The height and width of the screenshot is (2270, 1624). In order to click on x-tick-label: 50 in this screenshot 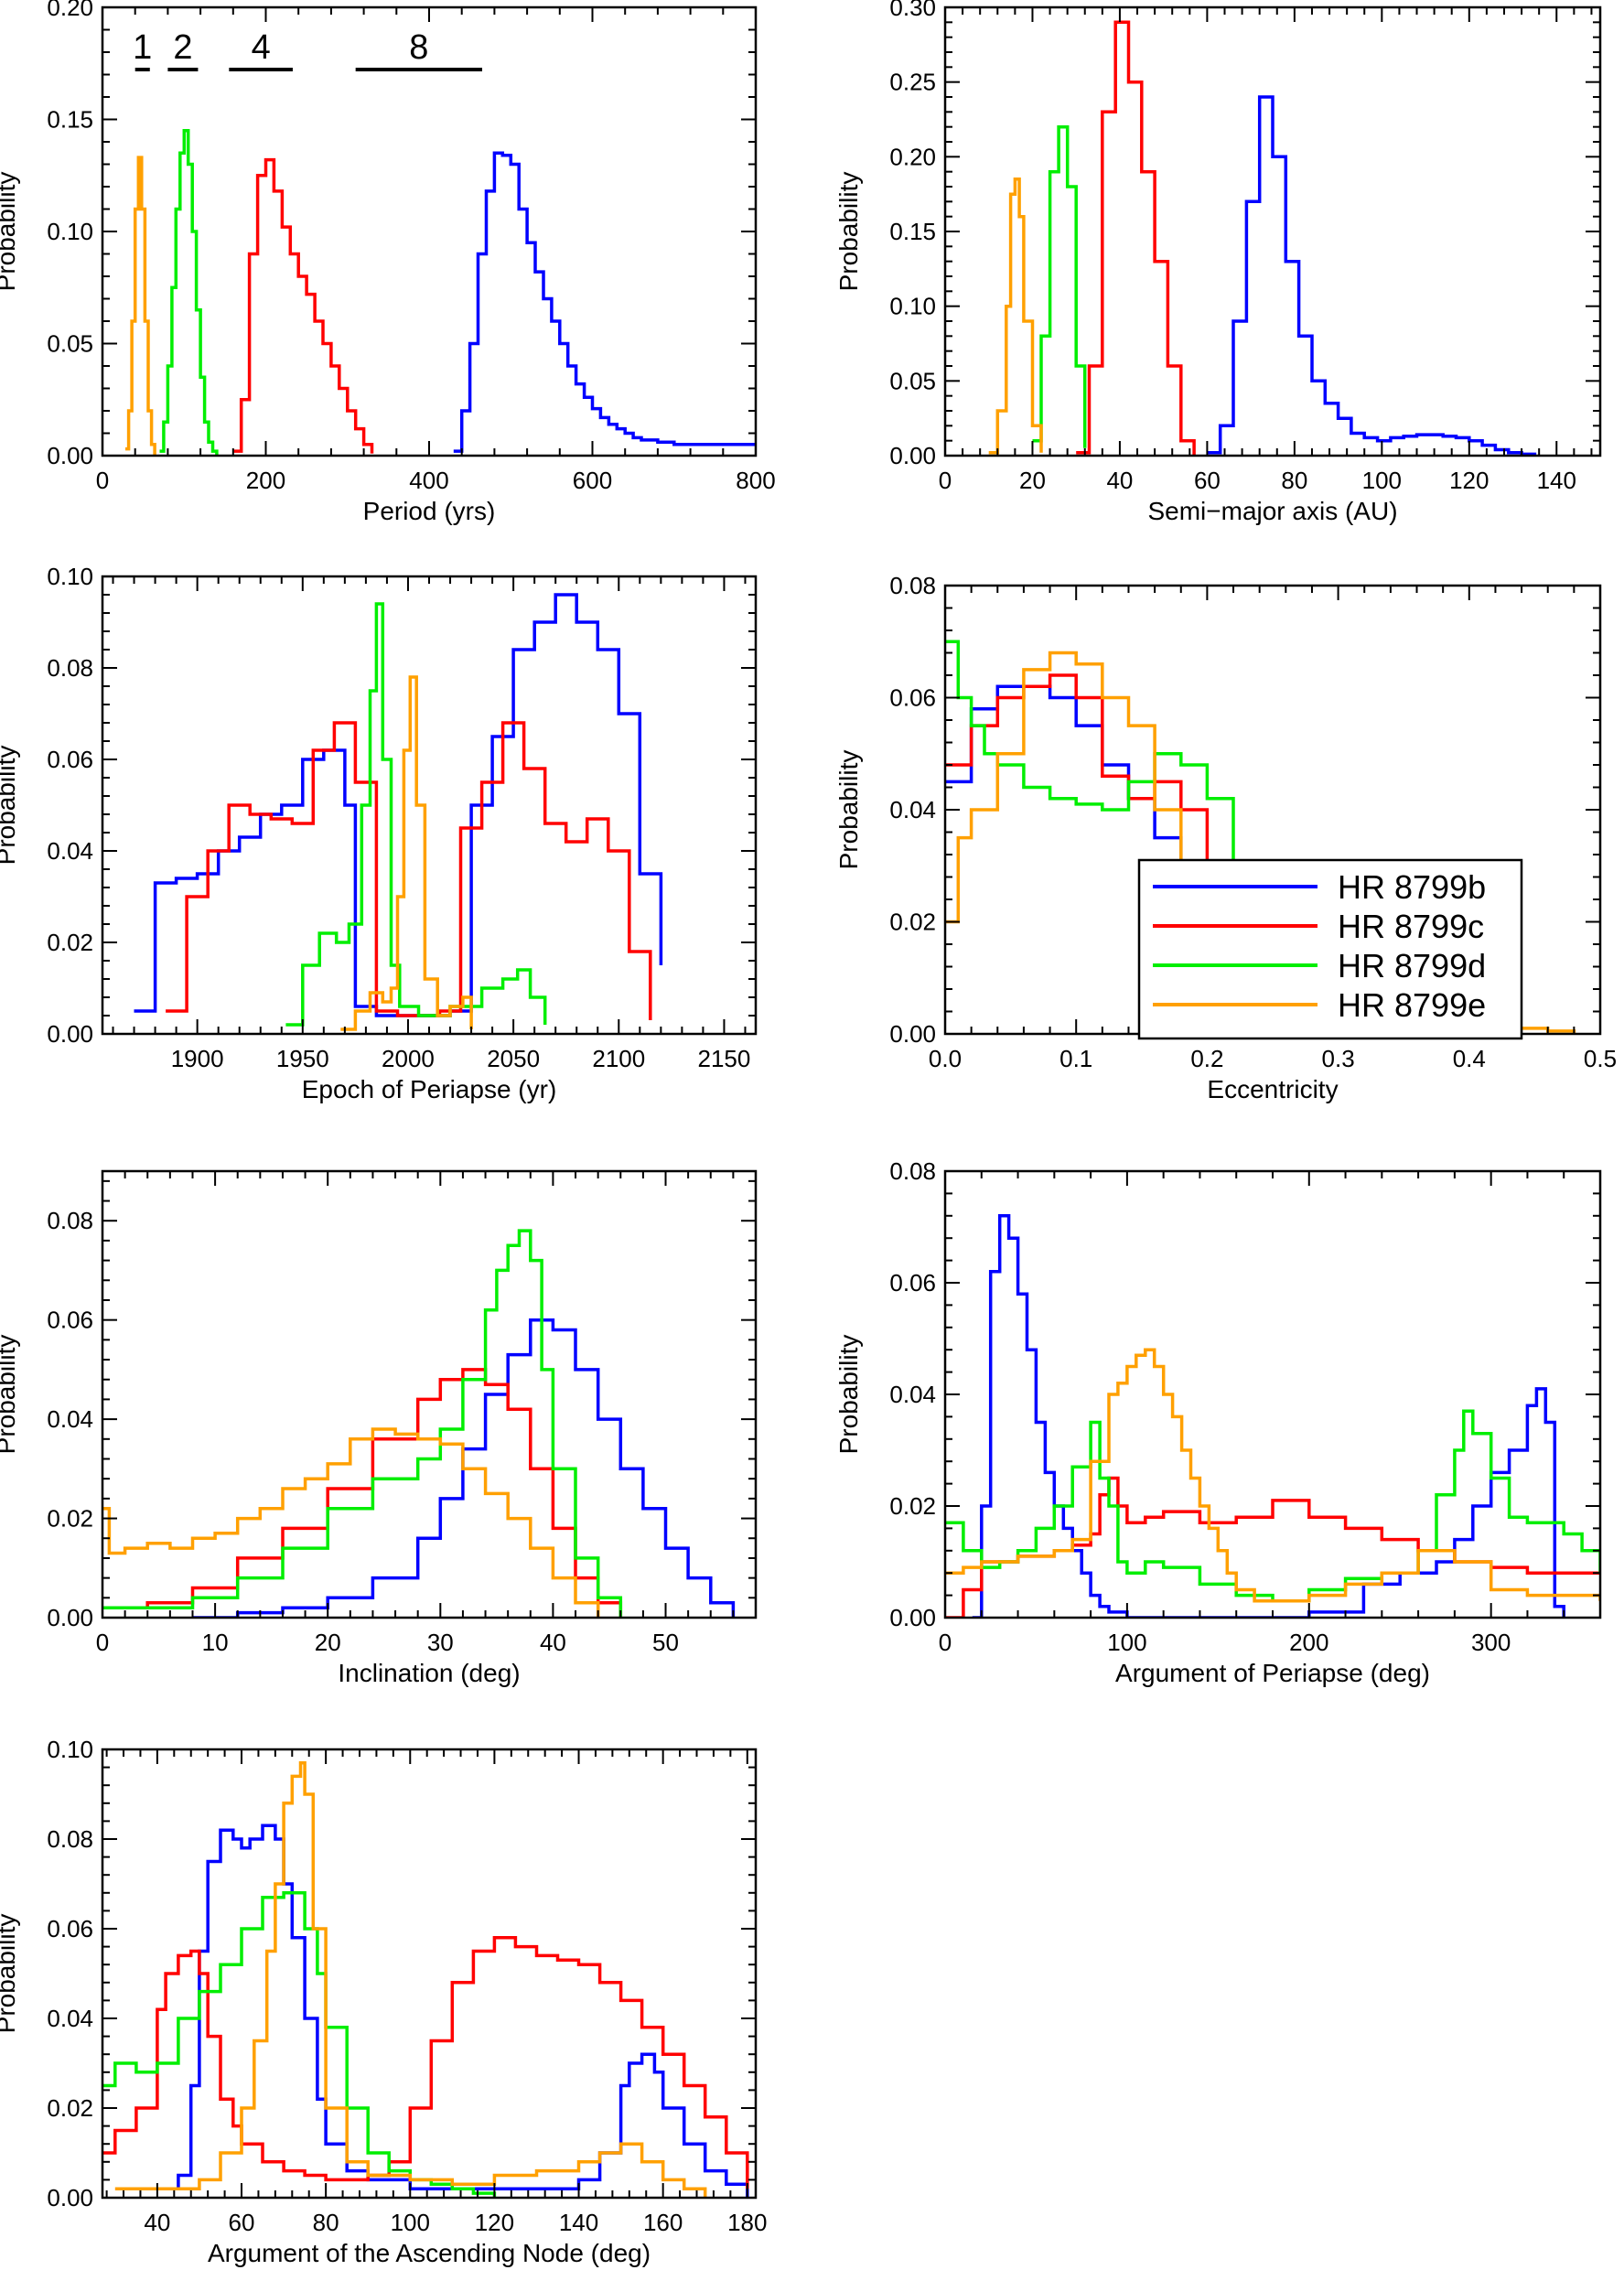, I will do `click(665, 1642)`.